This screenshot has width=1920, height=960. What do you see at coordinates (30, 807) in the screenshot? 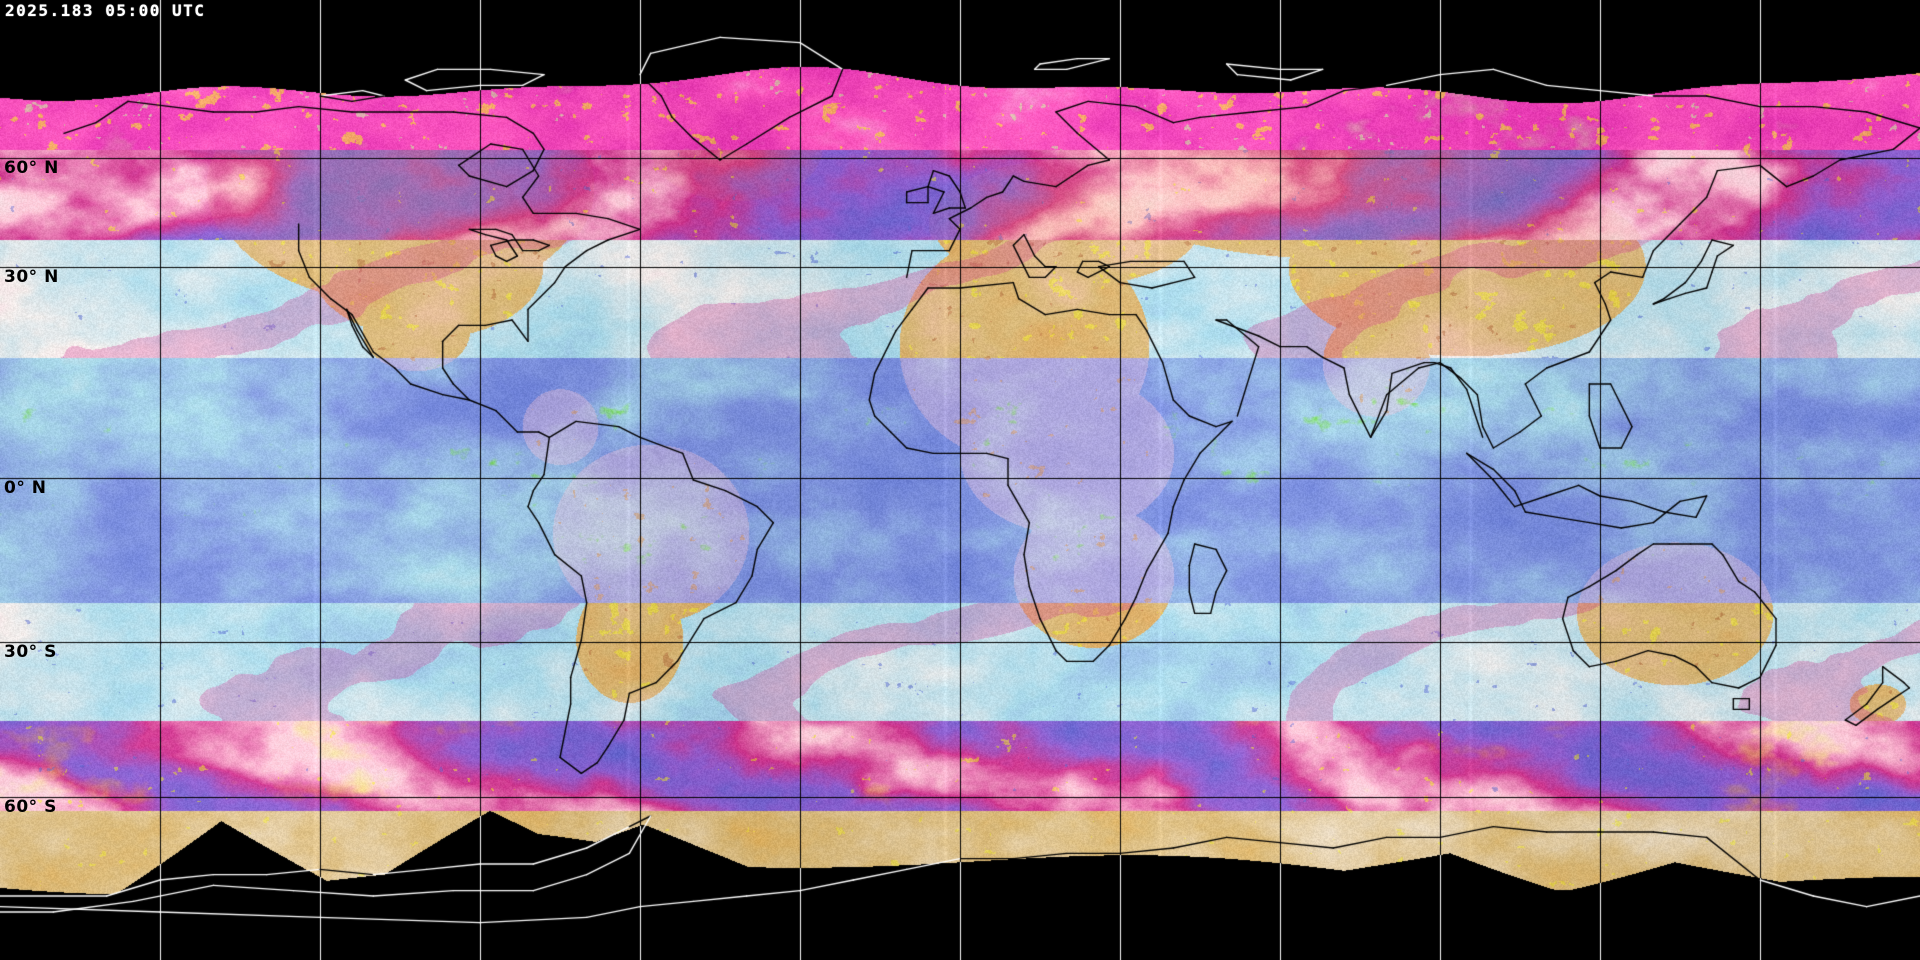
I see `latitude-label: 60° S` at bounding box center [30, 807].